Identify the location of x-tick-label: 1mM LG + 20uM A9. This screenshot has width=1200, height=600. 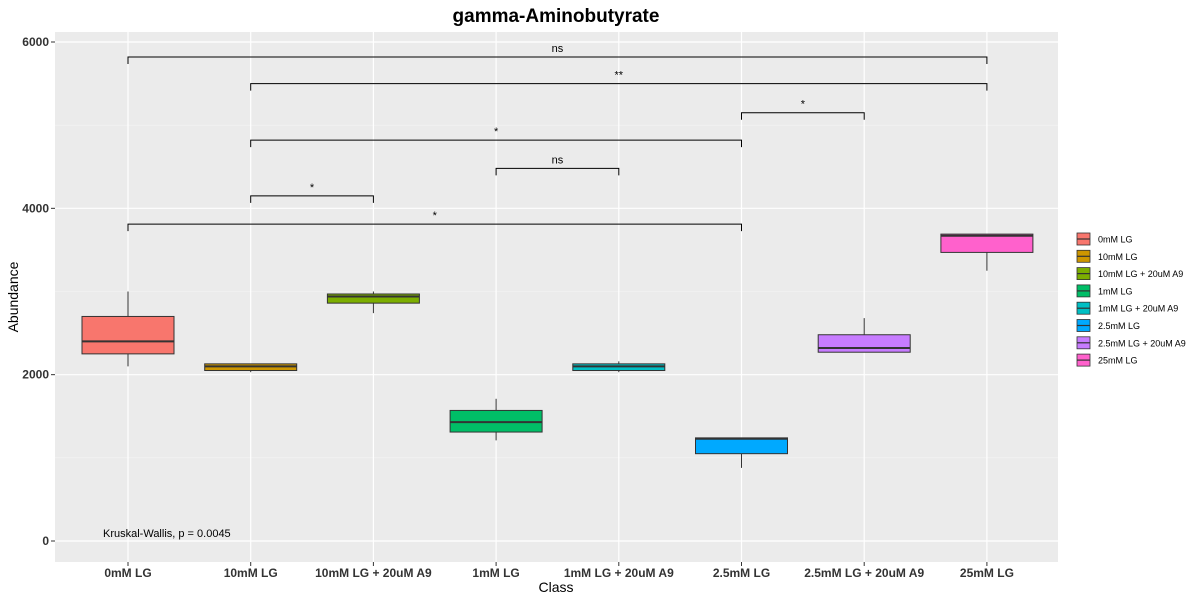
(619, 573).